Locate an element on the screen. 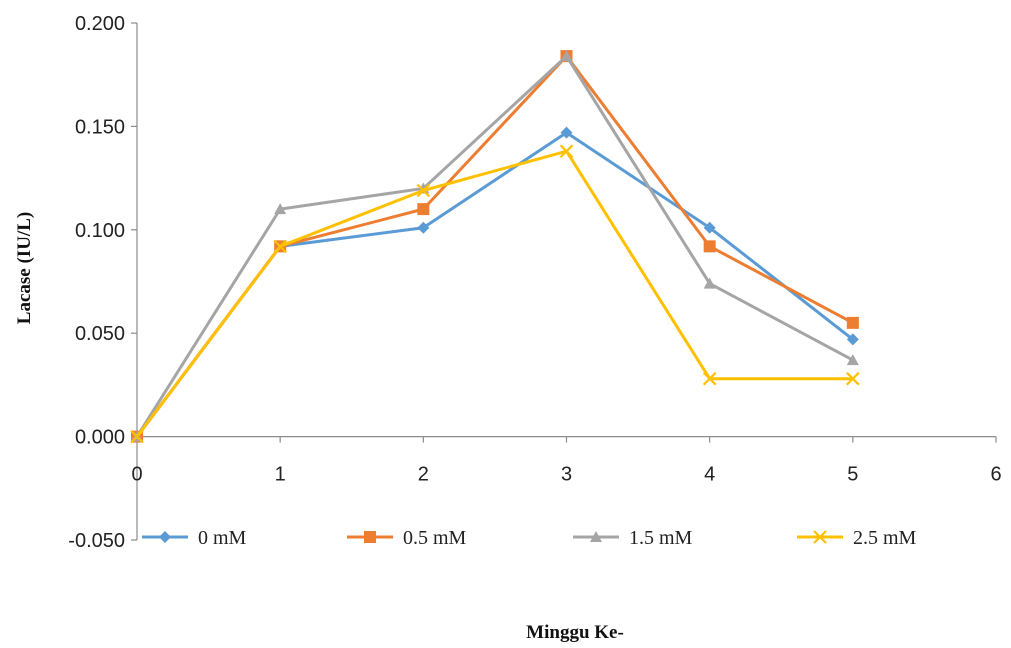  legend-item: 0.5 mM is located at coordinates (407, 538).